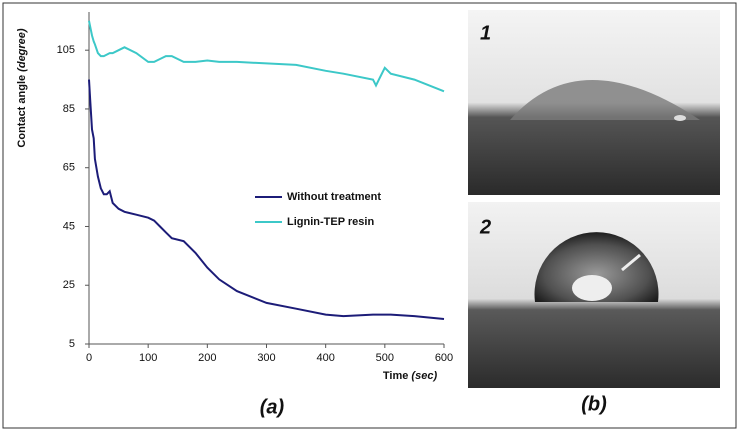 Image resolution: width=739 pixels, height=437 pixels. What do you see at coordinates (272, 407) in the screenshot?
I see `caption: (a)` at bounding box center [272, 407].